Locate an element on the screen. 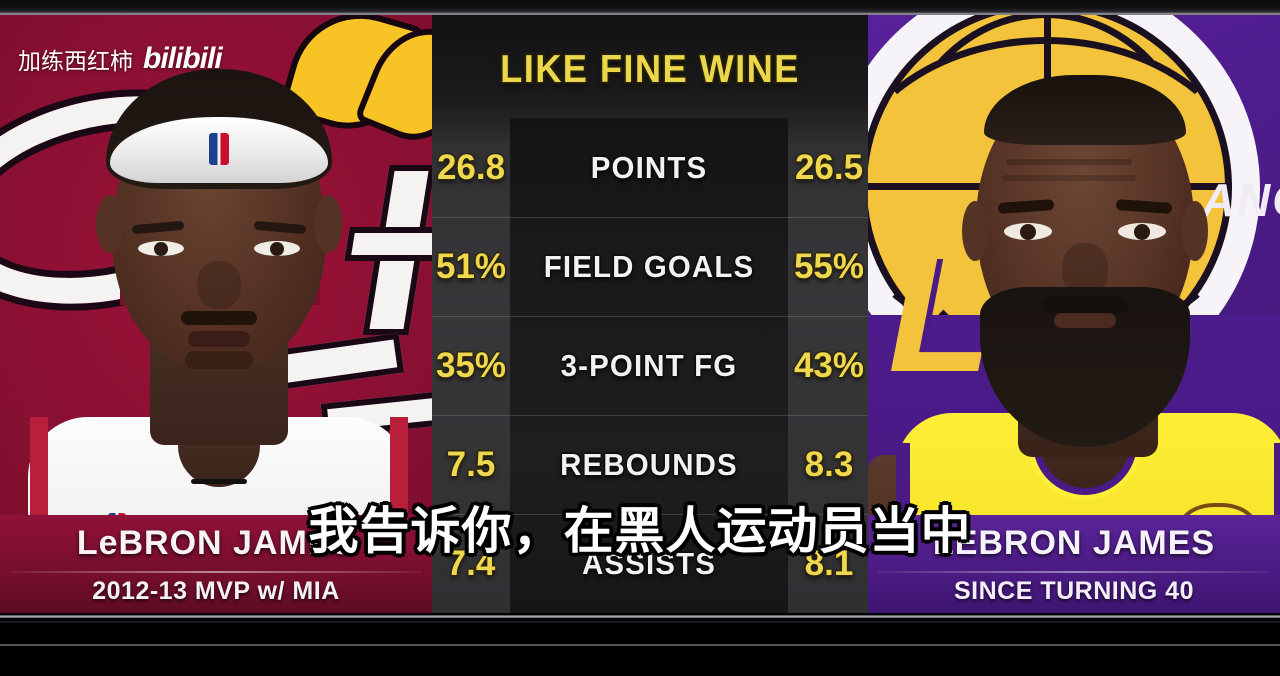 This screenshot has height=676, width=1280. letterbox-top is located at coordinates (640, 7).